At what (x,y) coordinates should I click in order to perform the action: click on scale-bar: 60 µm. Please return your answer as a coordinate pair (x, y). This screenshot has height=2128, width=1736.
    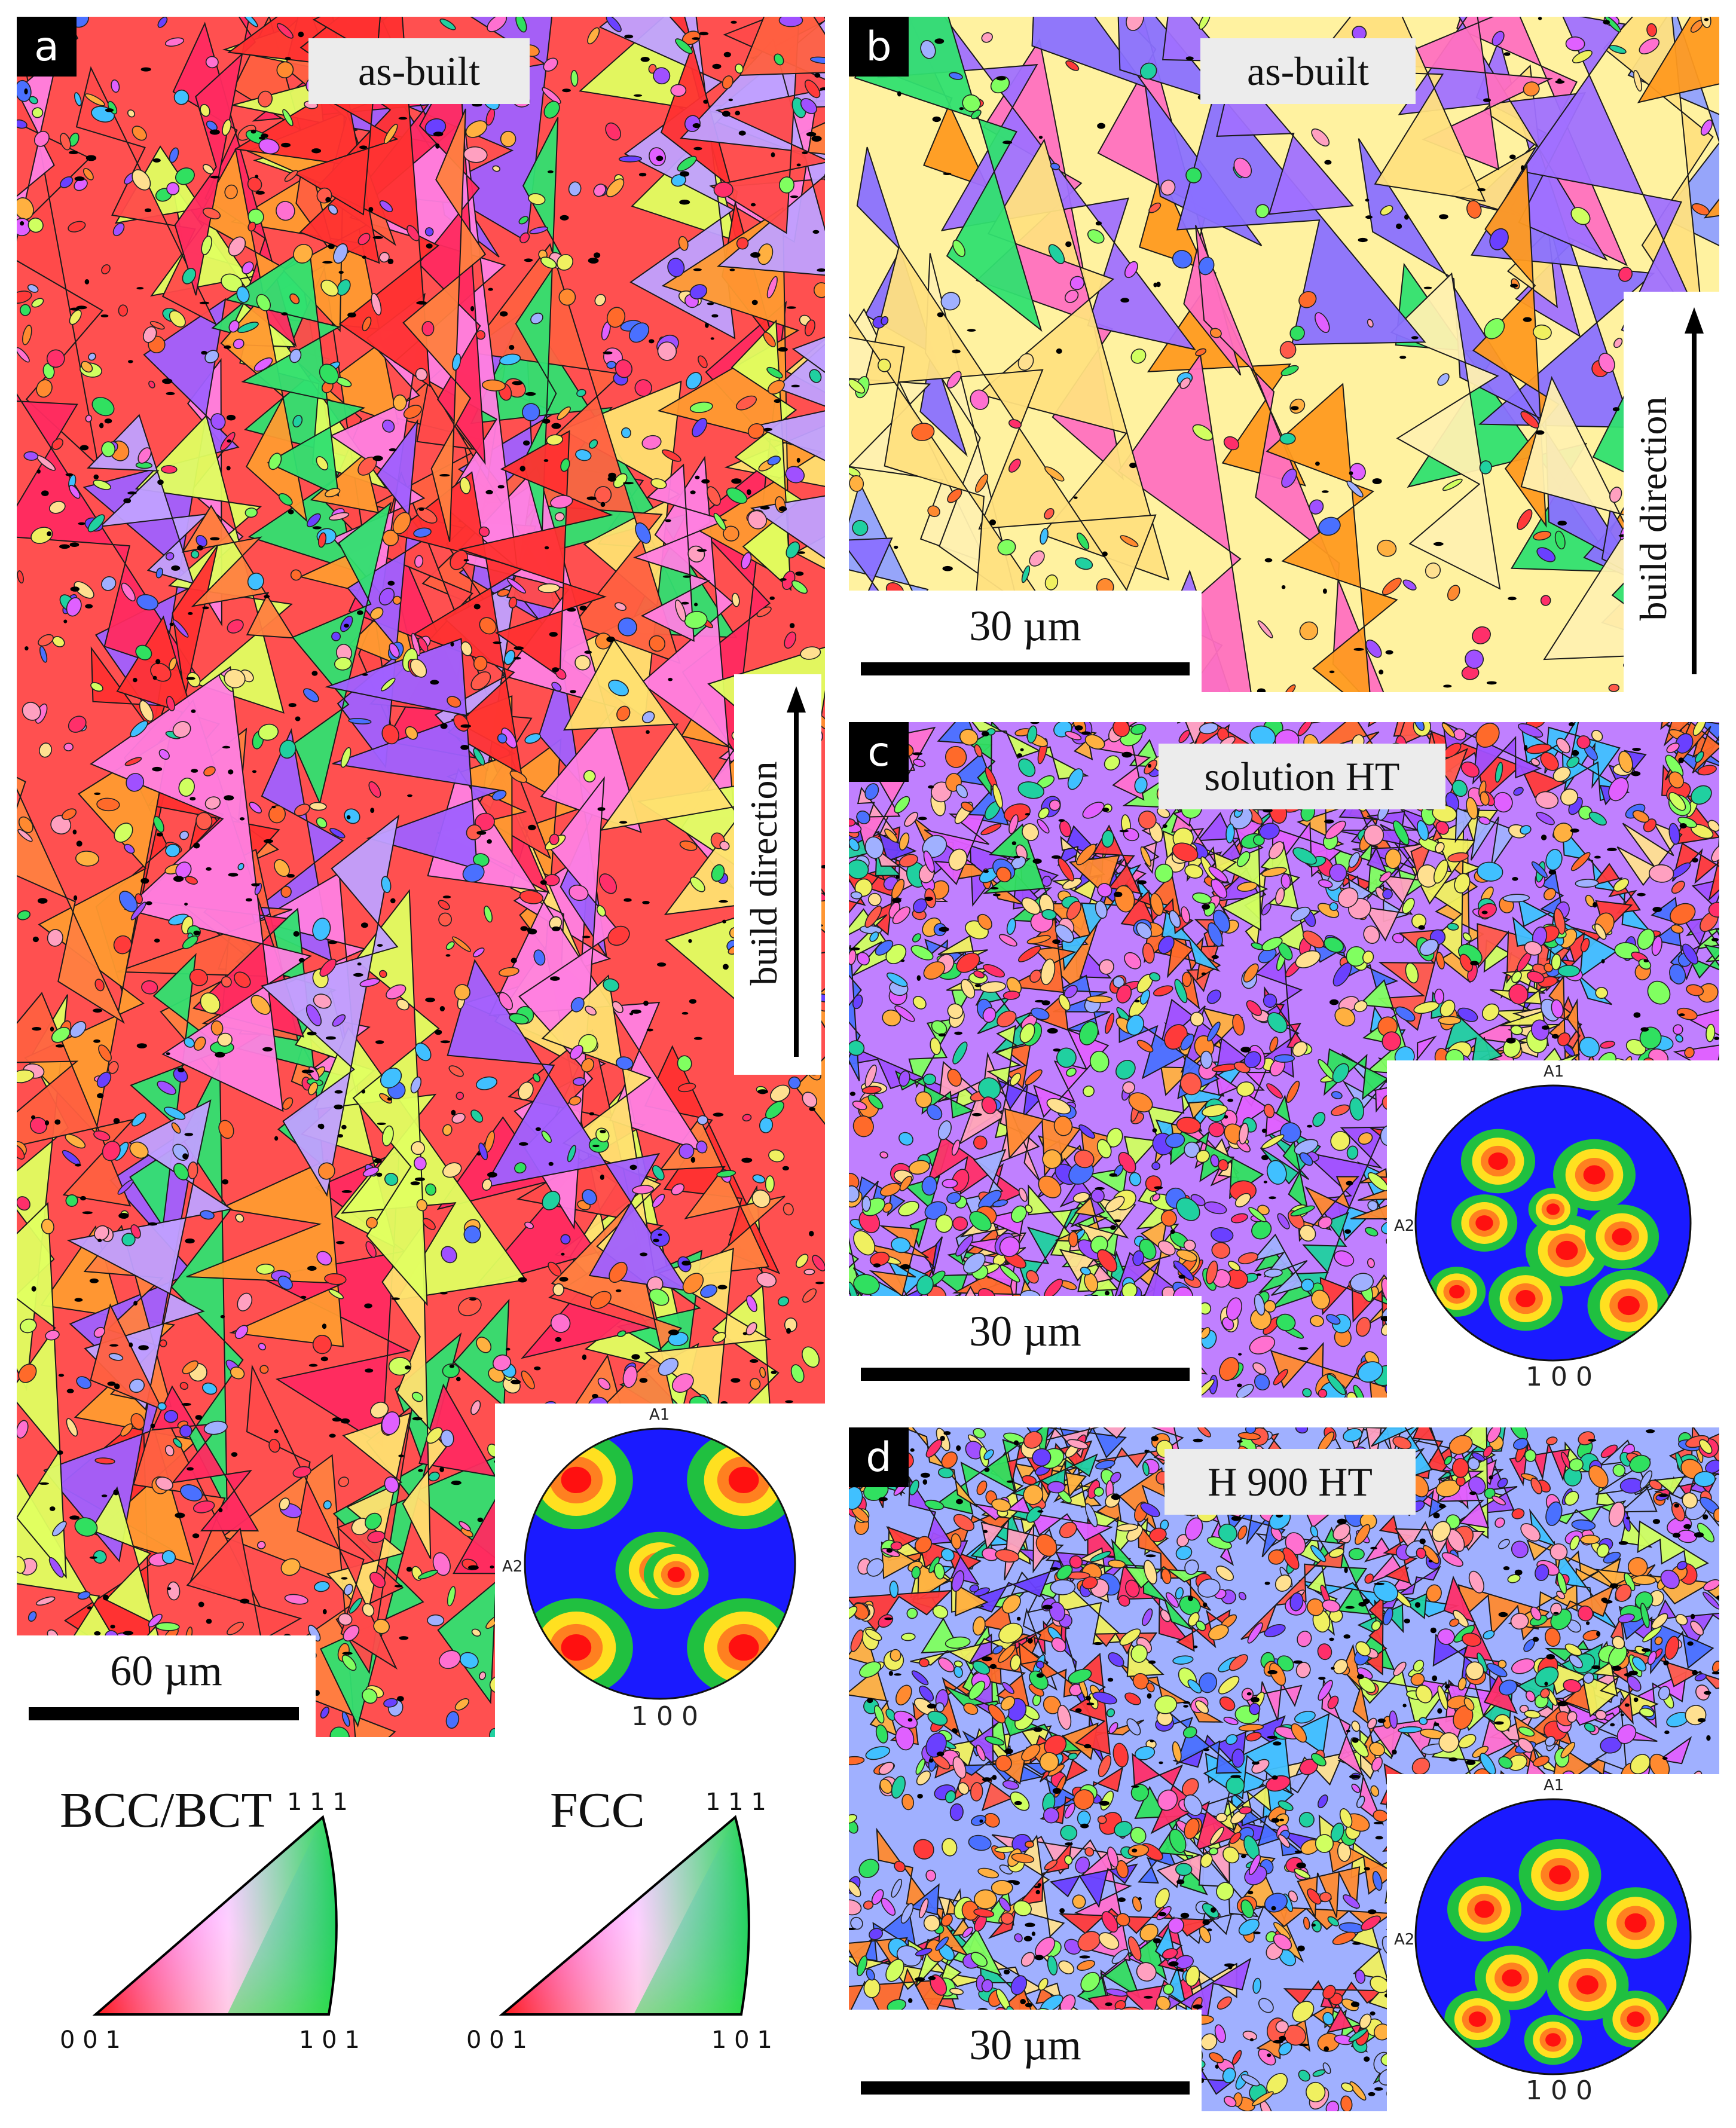
    Looking at the image, I should click on (166, 1686).